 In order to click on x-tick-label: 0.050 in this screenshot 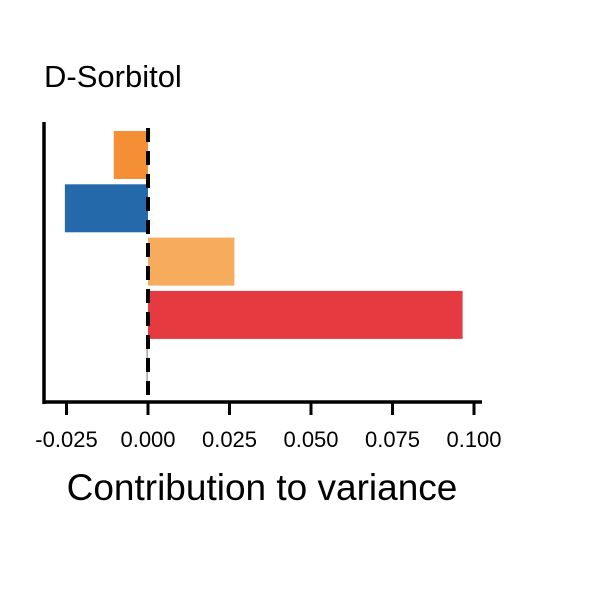, I will do `click(310, 439)`.